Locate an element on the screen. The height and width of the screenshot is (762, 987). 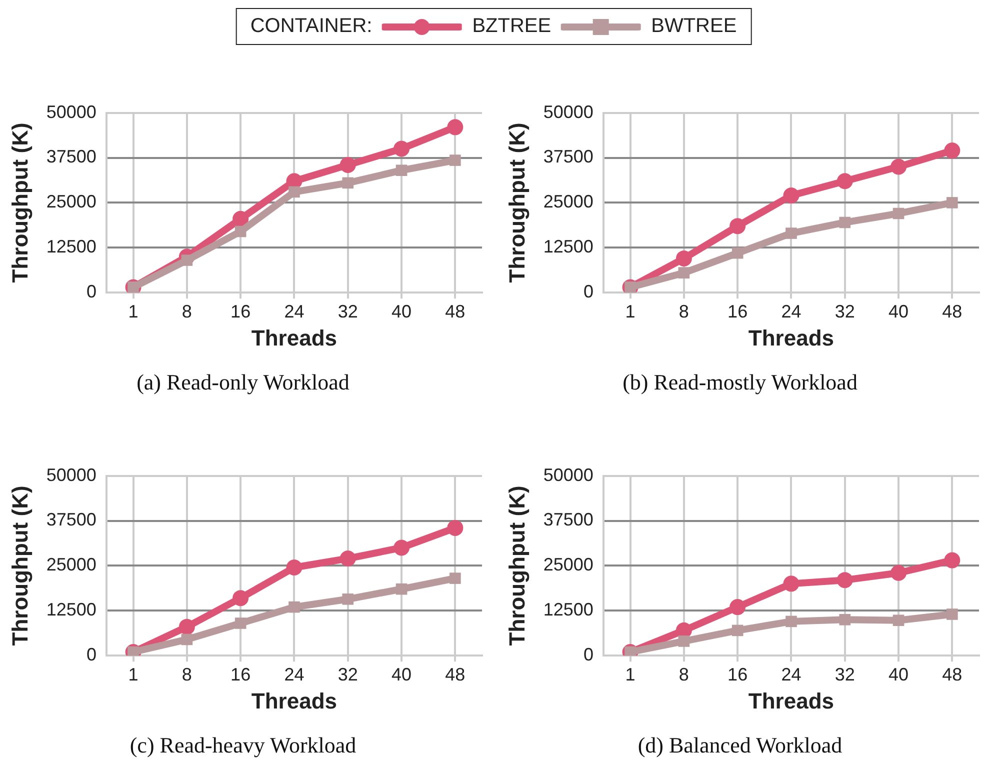
text: (b) Read-mostly Workload is located at coordinates (740, 382).